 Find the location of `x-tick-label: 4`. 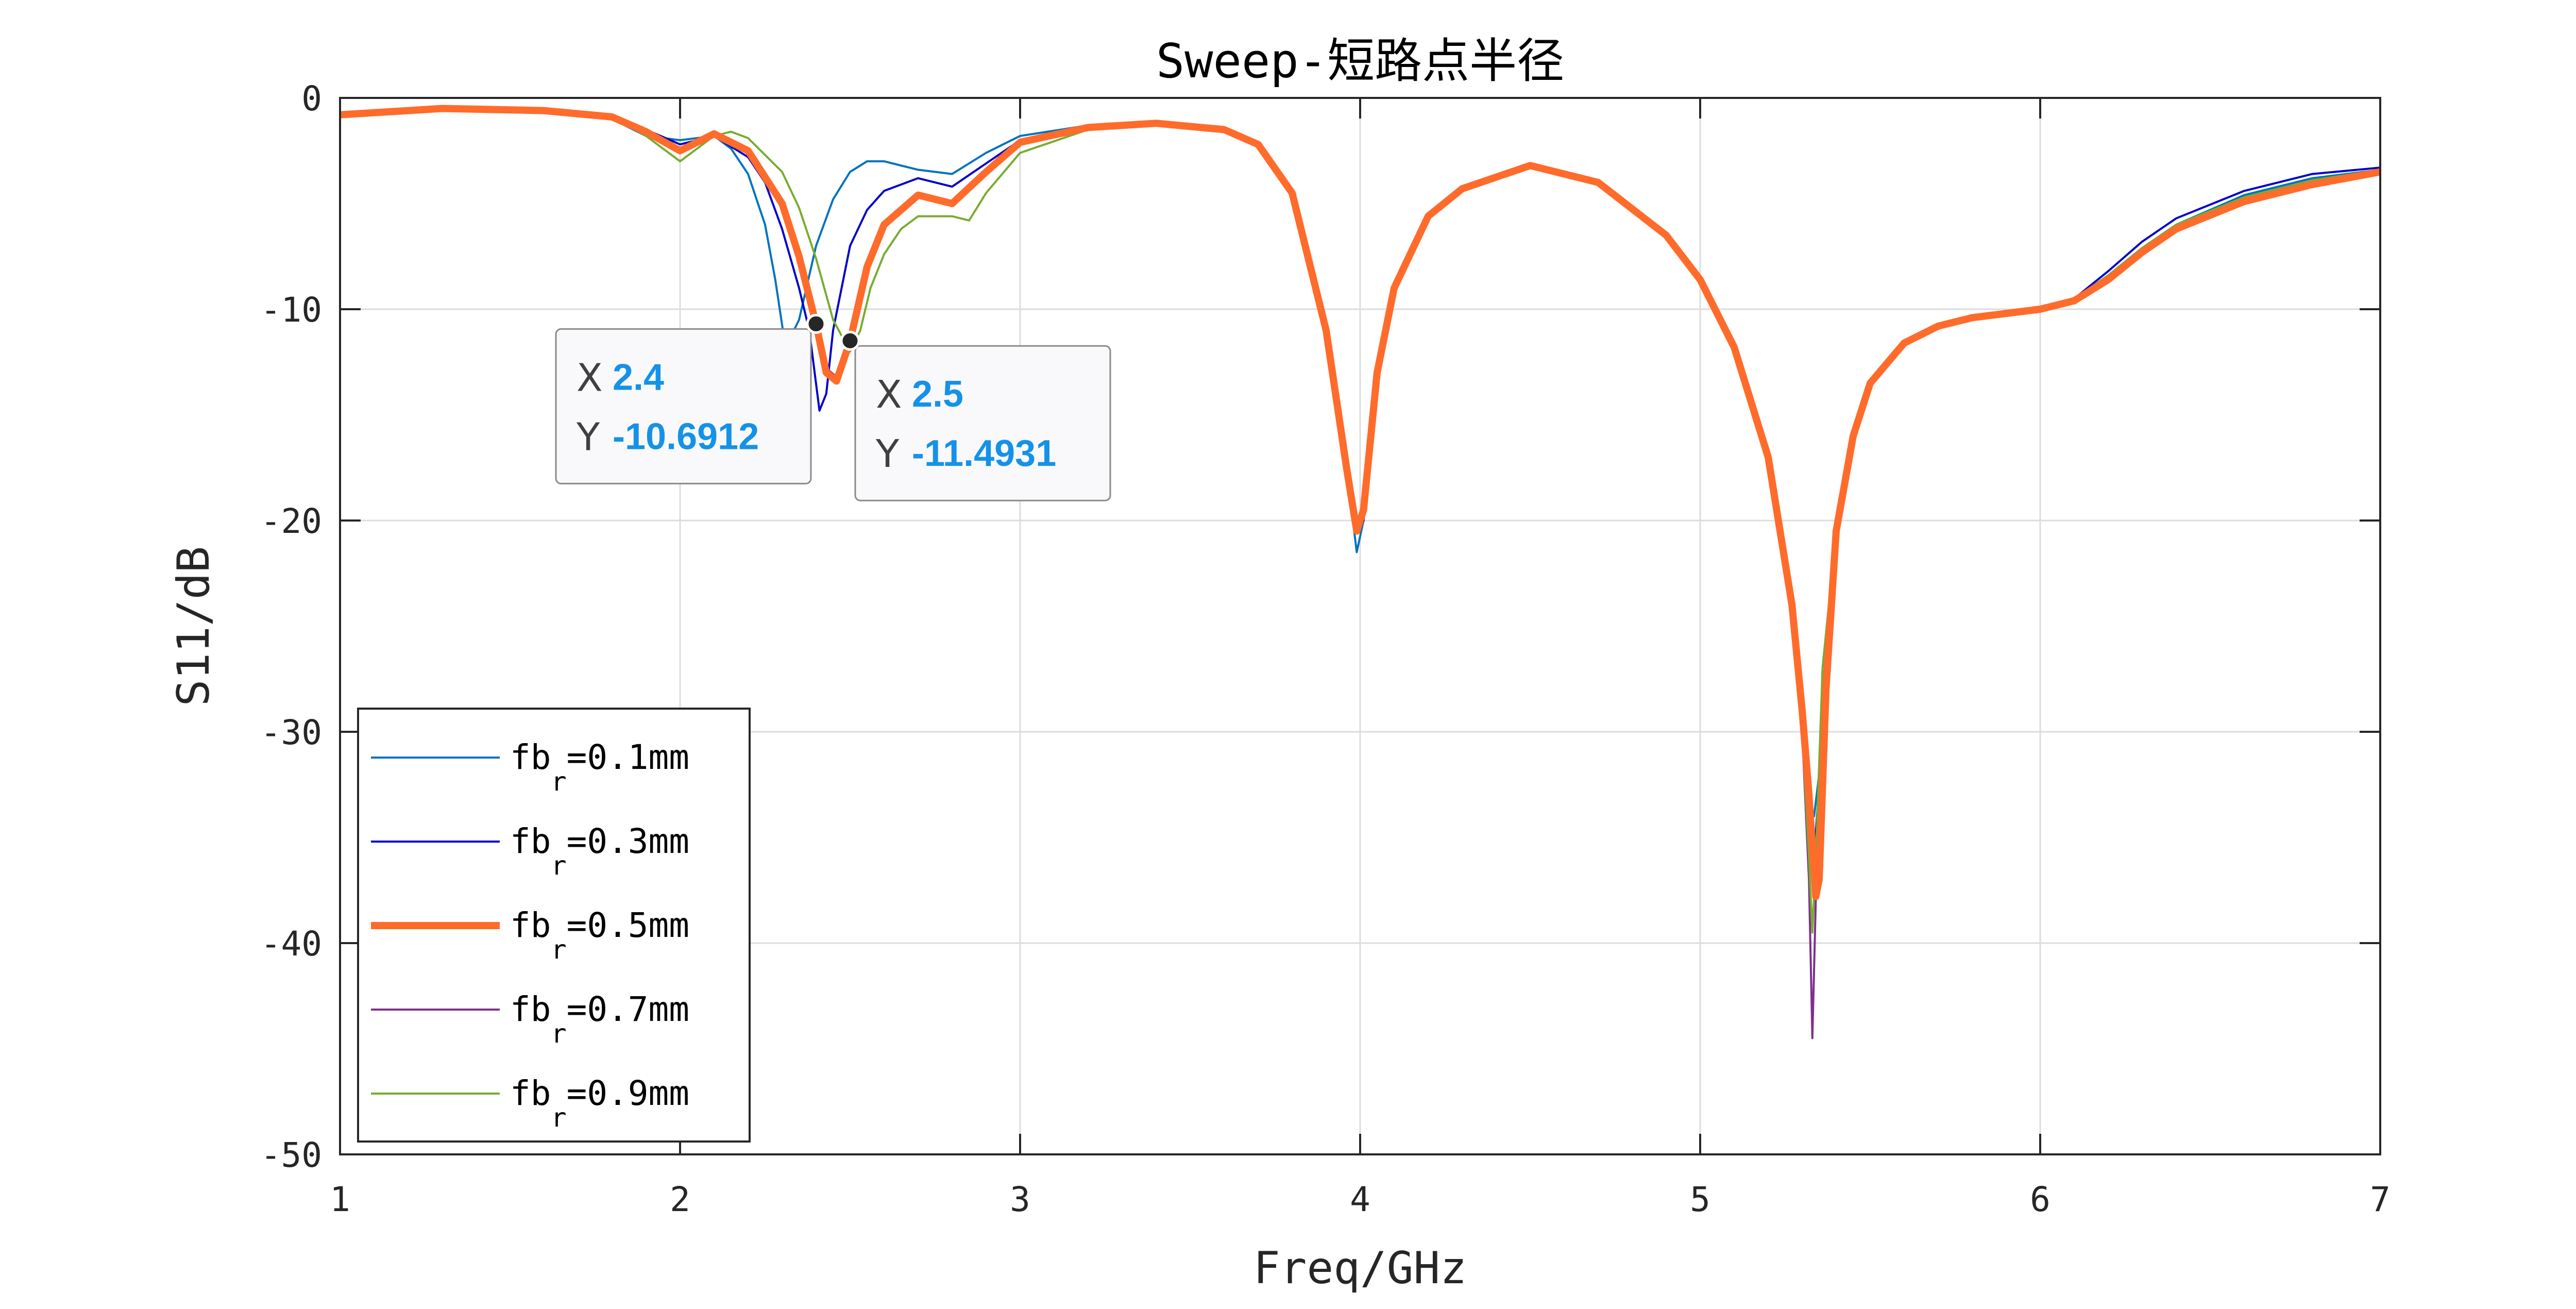

x-tick-label: 4 is located at coordinates (1360, 1199).